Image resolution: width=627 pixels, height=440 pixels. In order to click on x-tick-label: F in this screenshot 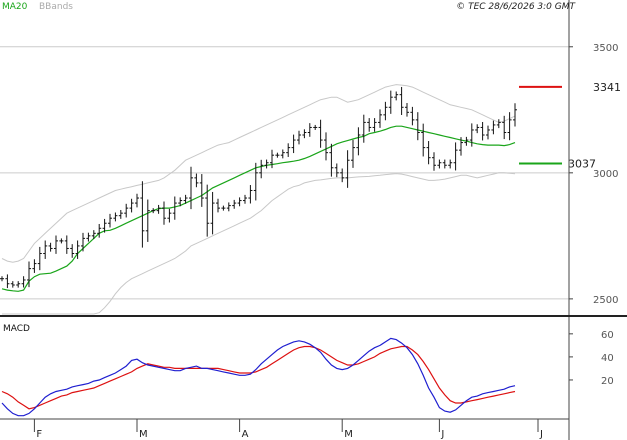, I will do `click(39, 434)`.